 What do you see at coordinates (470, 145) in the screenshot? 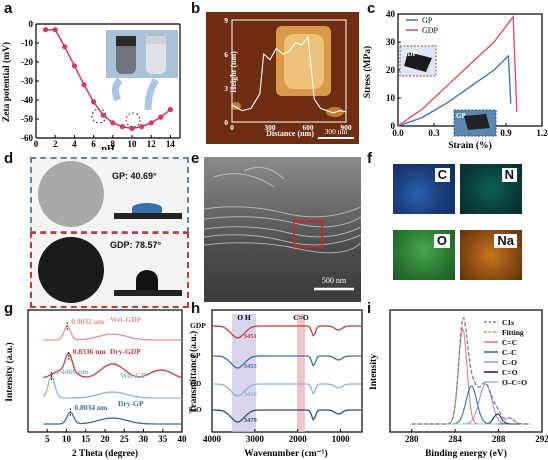
I see `x-axis-label: Strain (%)` at bounding box center [470, 145].